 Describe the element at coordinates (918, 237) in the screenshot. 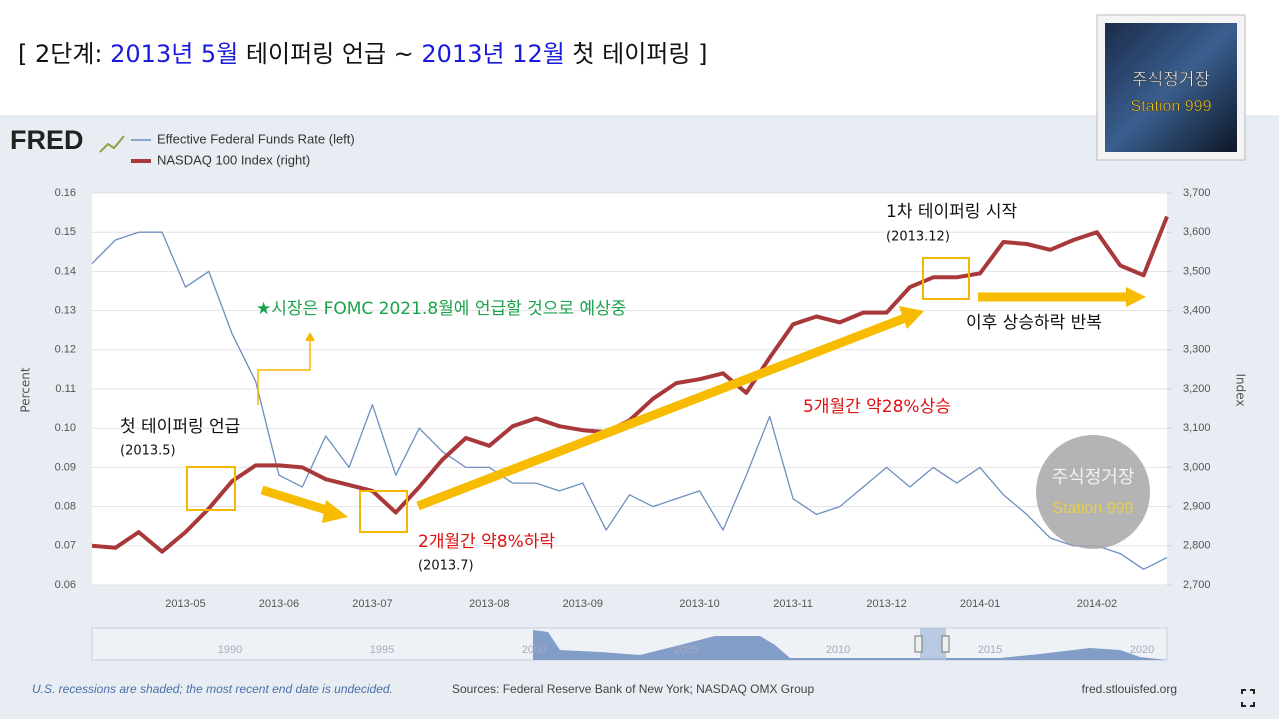

I see `annotation: (2013.12)` at that location.